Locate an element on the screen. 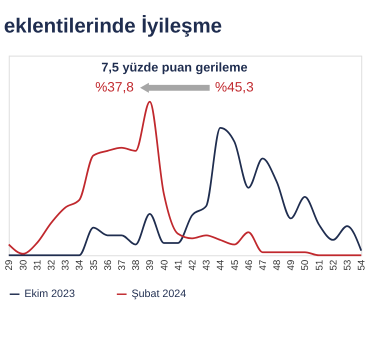  x-tick-label: 52 is located at coordinates (334, 265).